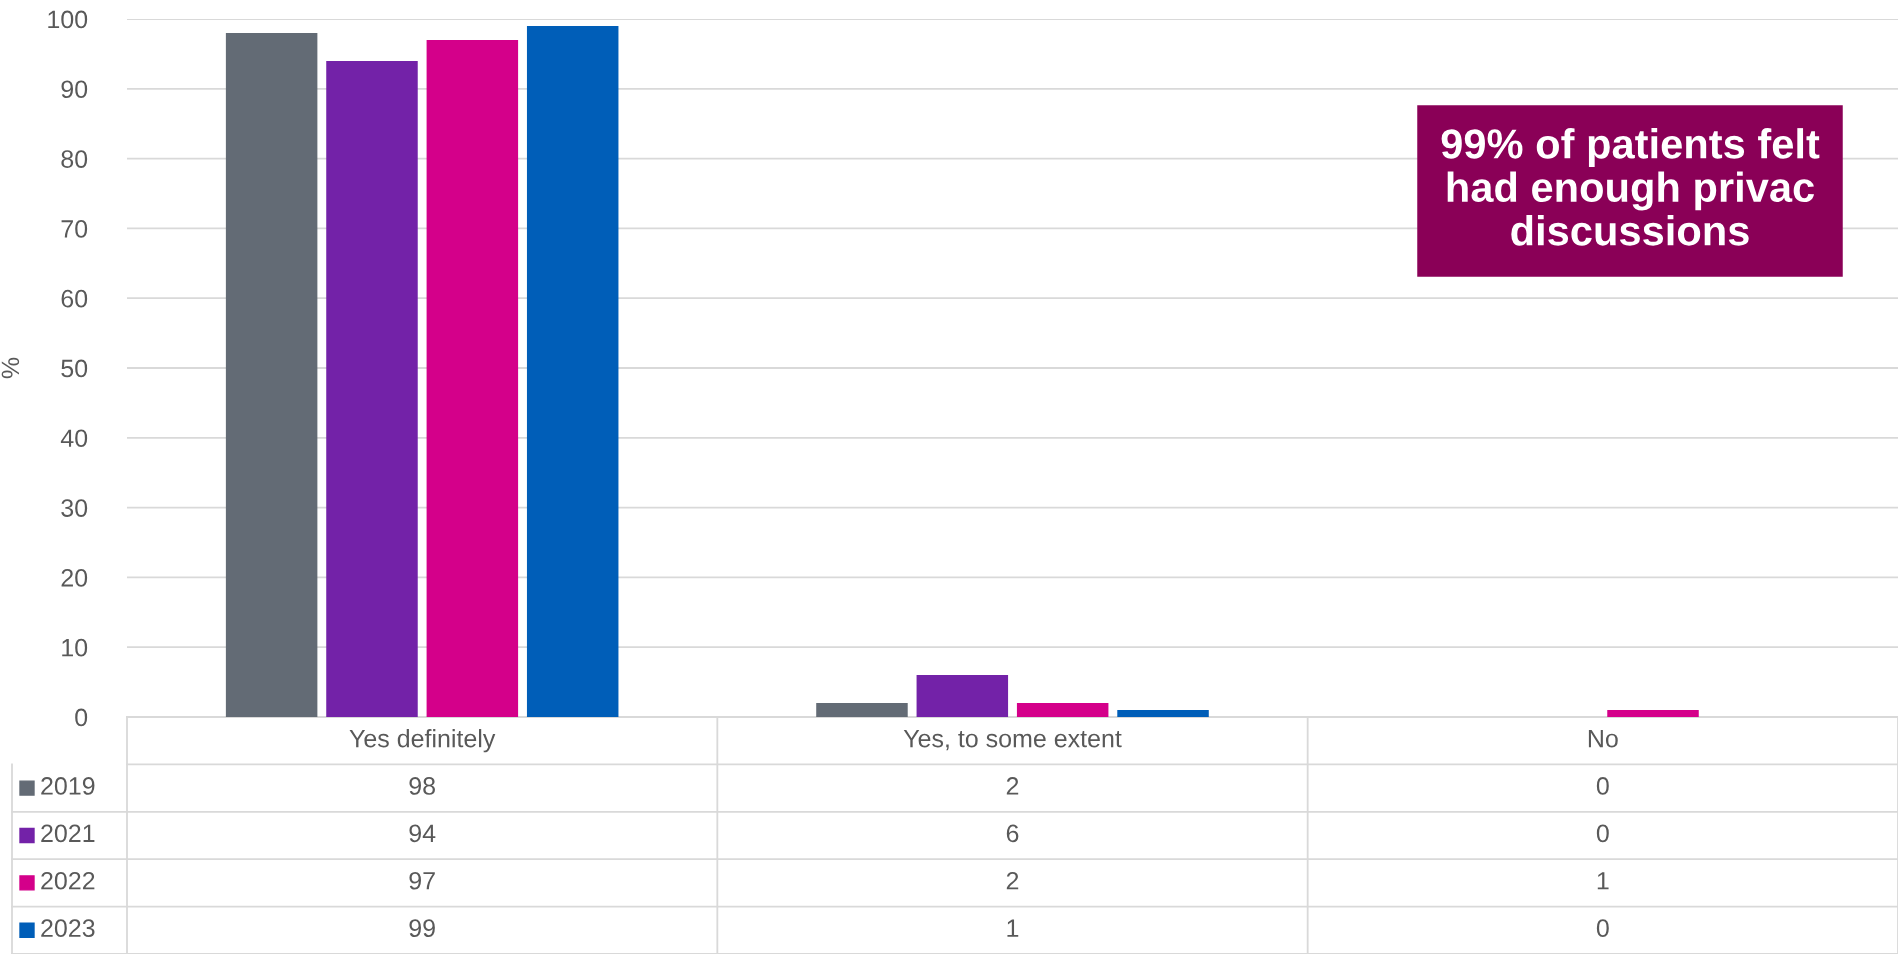 The width and height of the screenshot is (1898, 954). What do you see at coordinates (74, 229) in the screenshot?
I see `y-tick-label: 70` at bounding box center [74, 229].